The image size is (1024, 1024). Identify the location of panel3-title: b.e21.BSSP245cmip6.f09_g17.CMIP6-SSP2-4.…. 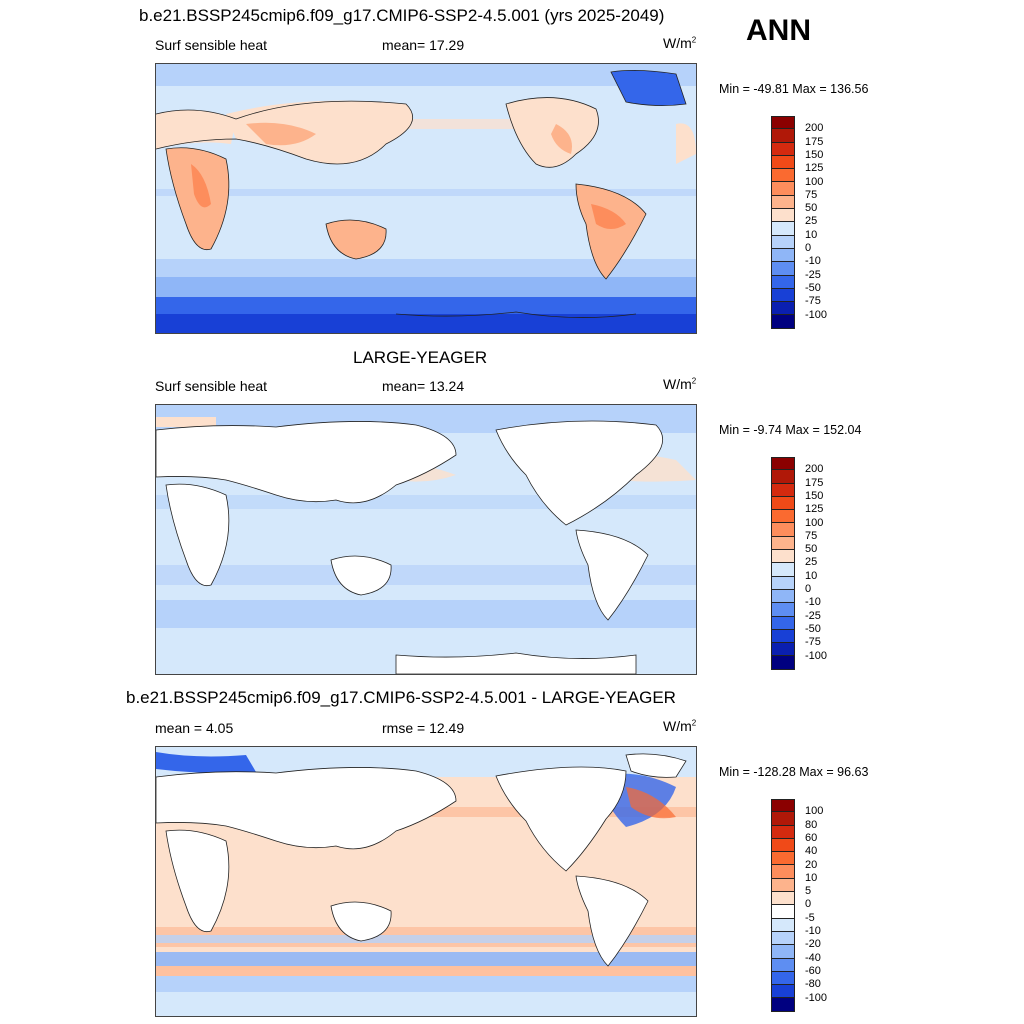
(401, 697).